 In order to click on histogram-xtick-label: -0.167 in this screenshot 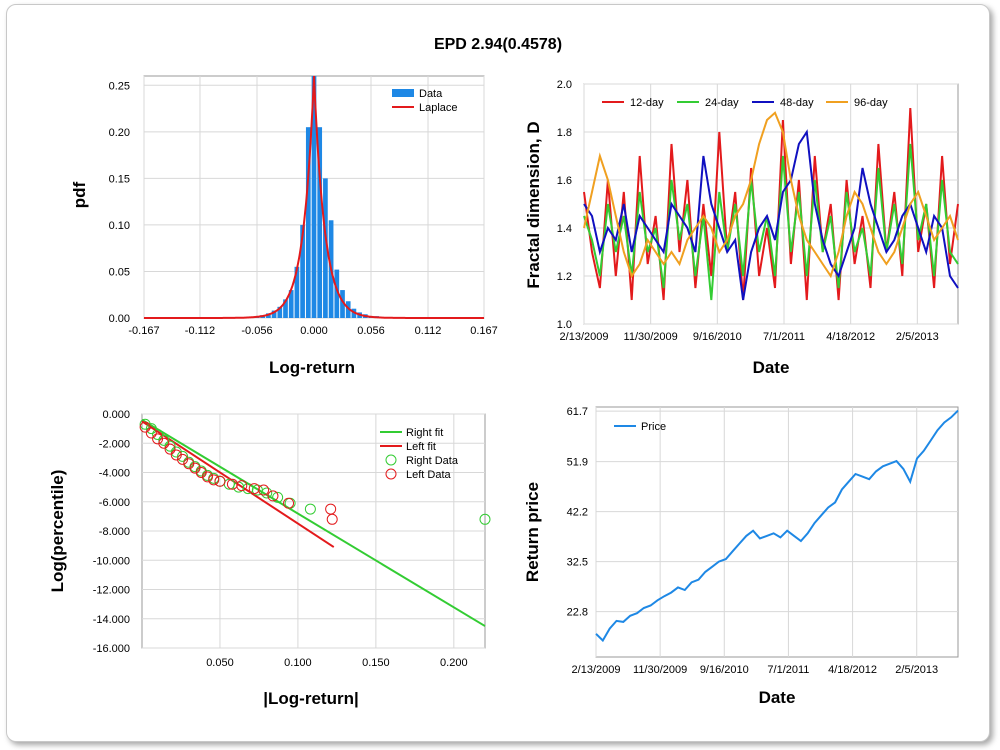, I will do `click(143, 331)`.